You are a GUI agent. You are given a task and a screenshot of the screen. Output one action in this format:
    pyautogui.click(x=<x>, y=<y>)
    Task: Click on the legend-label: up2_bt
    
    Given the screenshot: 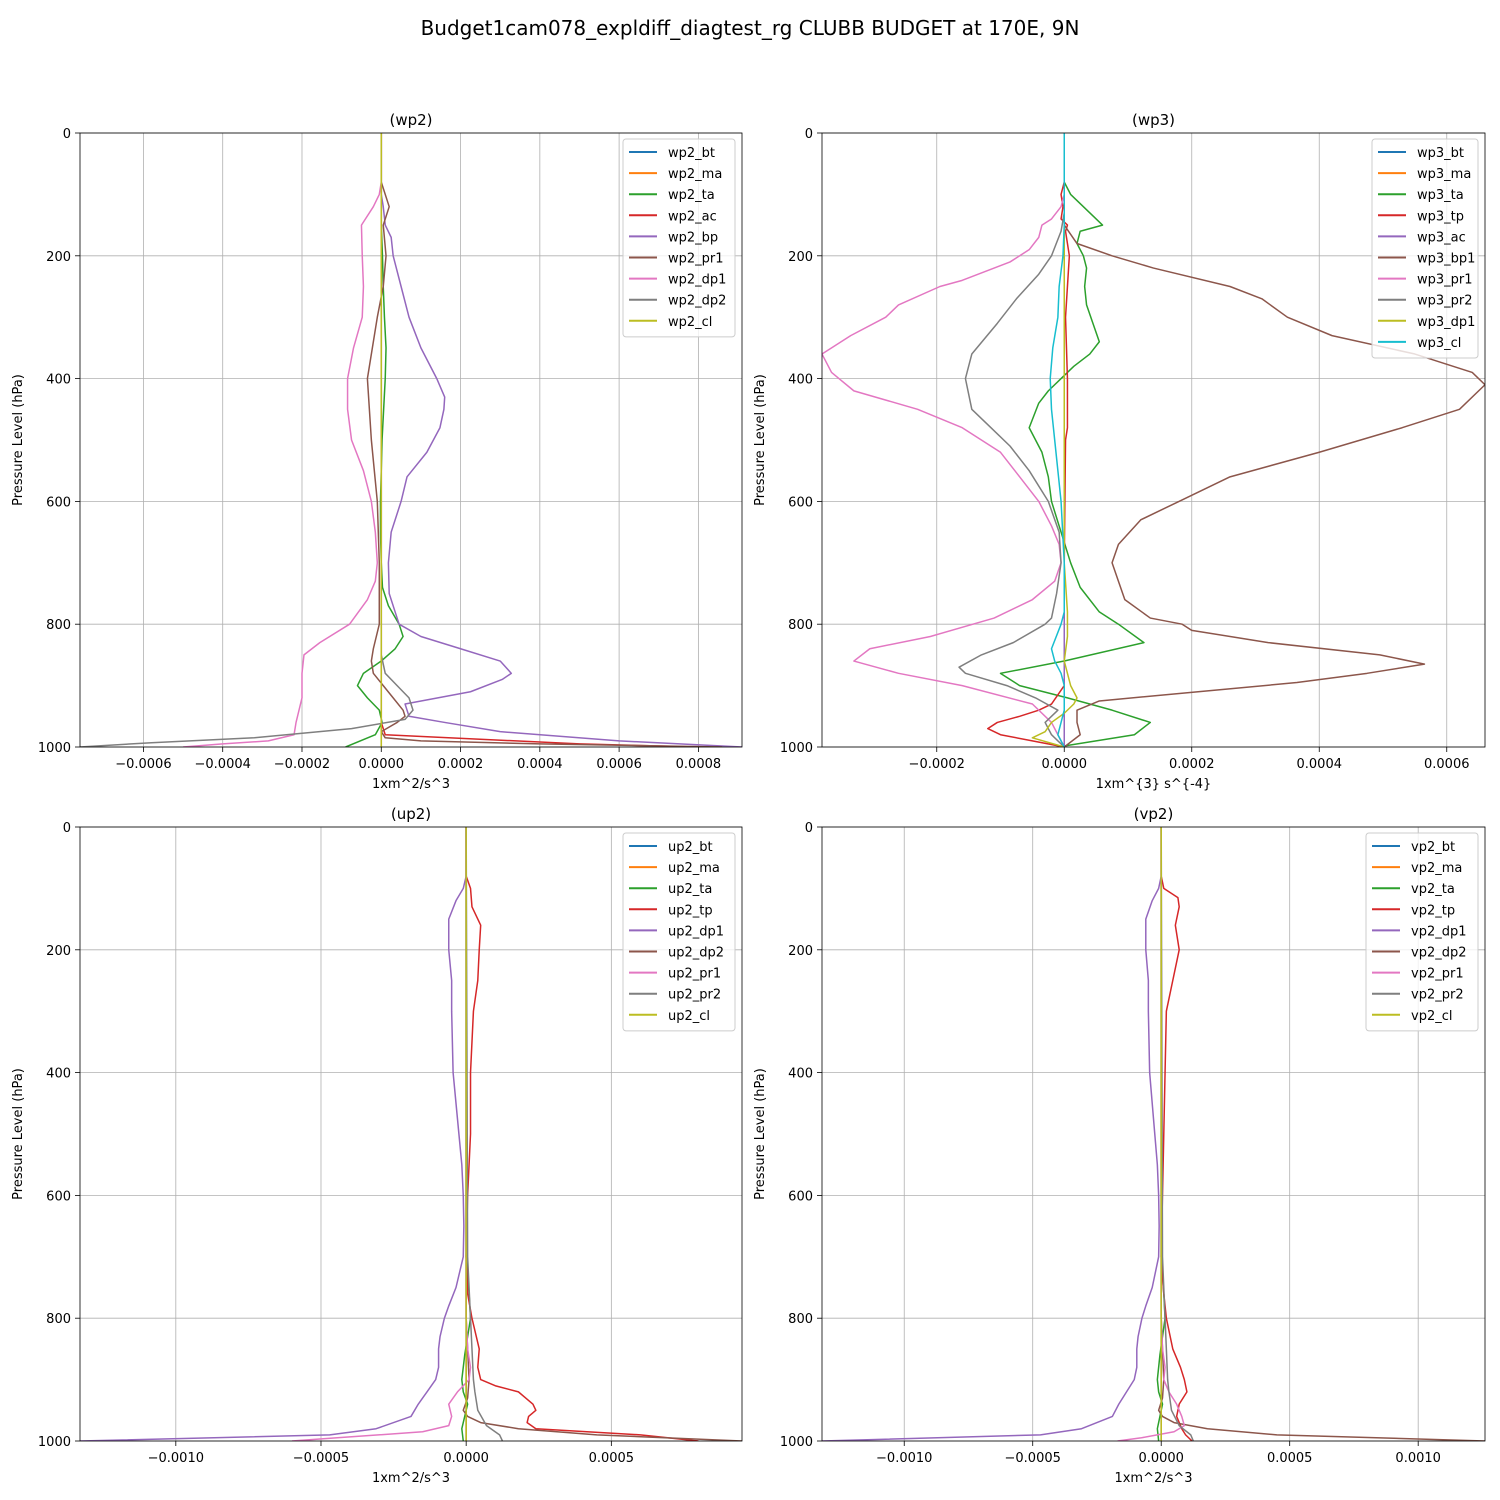 What is the action you would take?
    pyautogui.click(x=690, y=847)
    